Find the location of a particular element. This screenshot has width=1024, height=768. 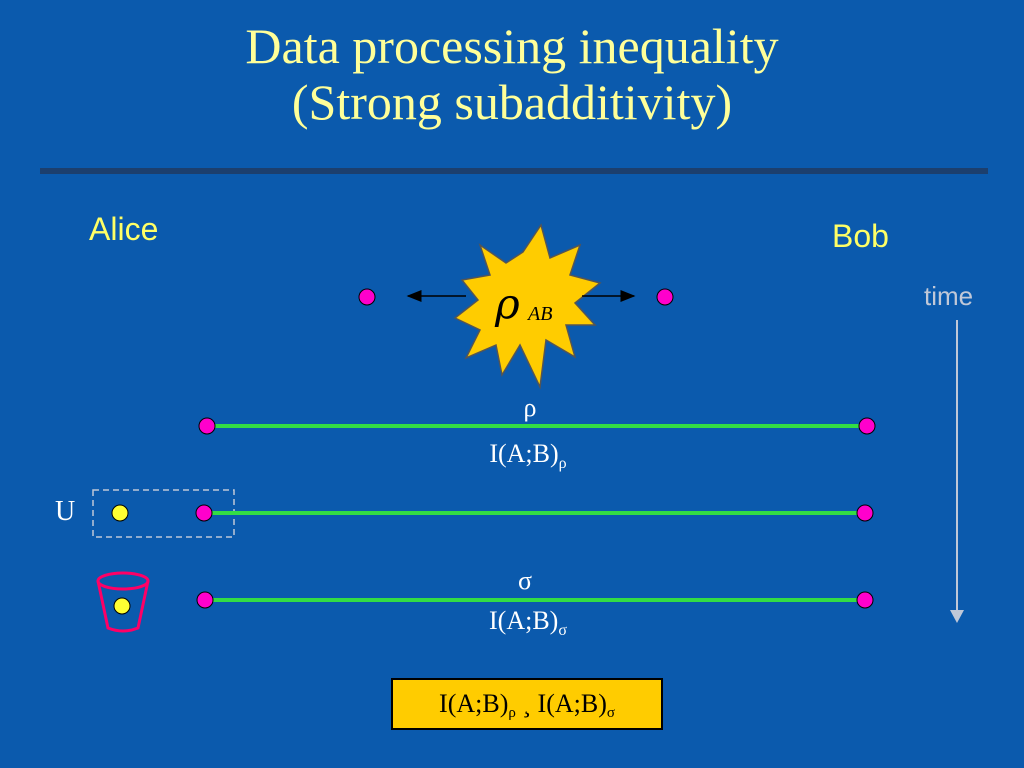

ancilla-particle is located at coordinates (120, 513).